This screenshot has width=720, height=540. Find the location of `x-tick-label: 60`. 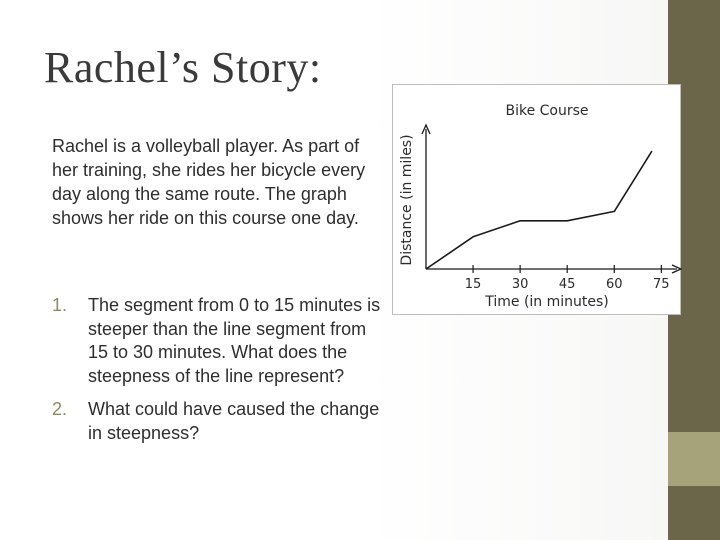

x-tick-label: 60 is located at coordinates (614, 284).